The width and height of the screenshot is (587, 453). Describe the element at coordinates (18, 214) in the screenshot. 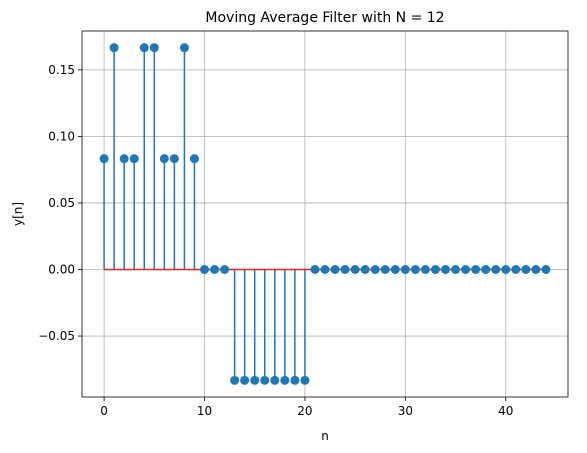

I see `y-axis-label: y[n]` at that location.